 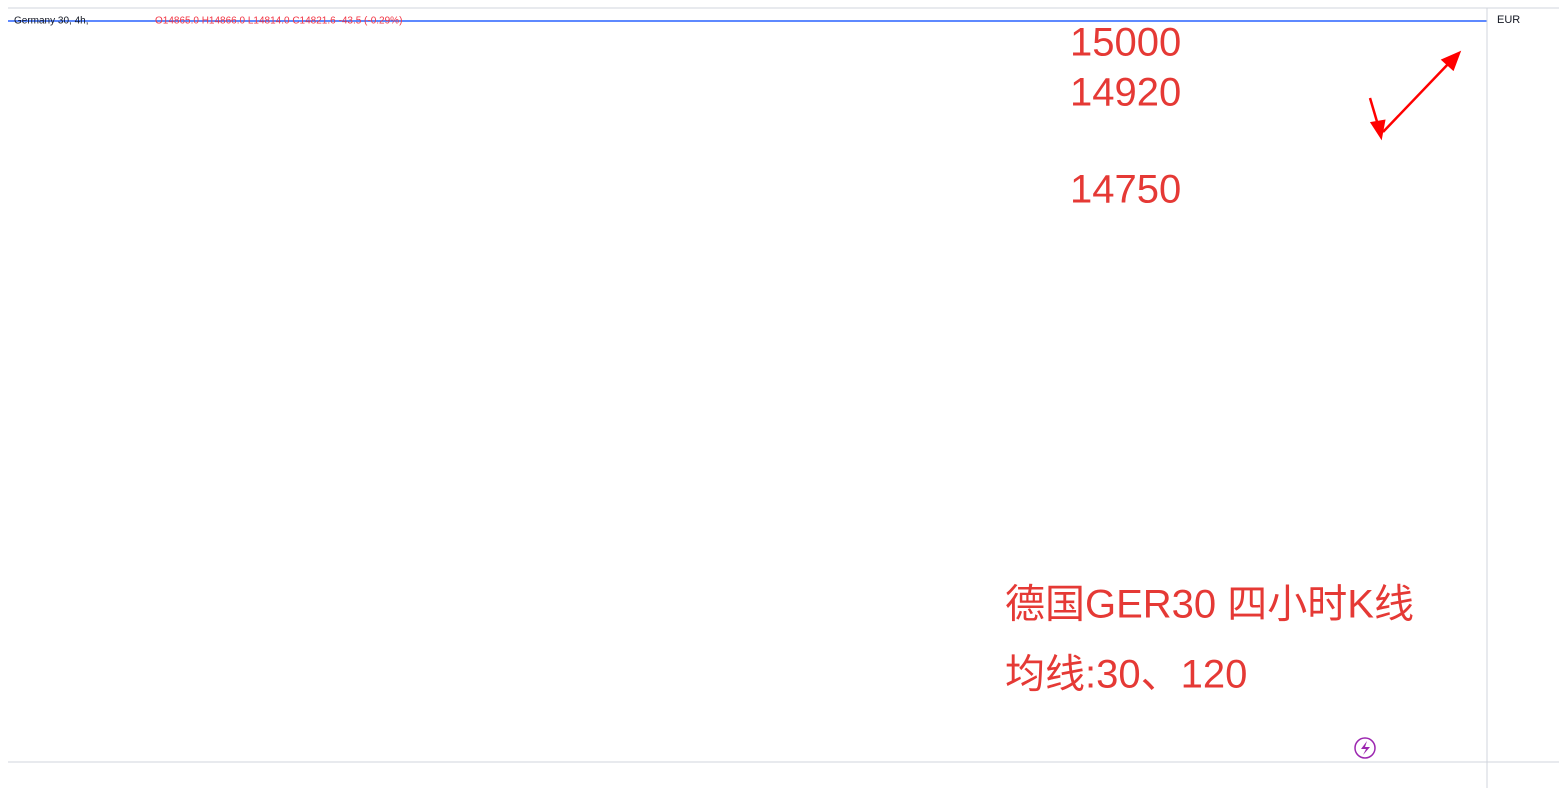 I want to click on symbol: Germany 30, 4h,, so click(x=51, y=21).